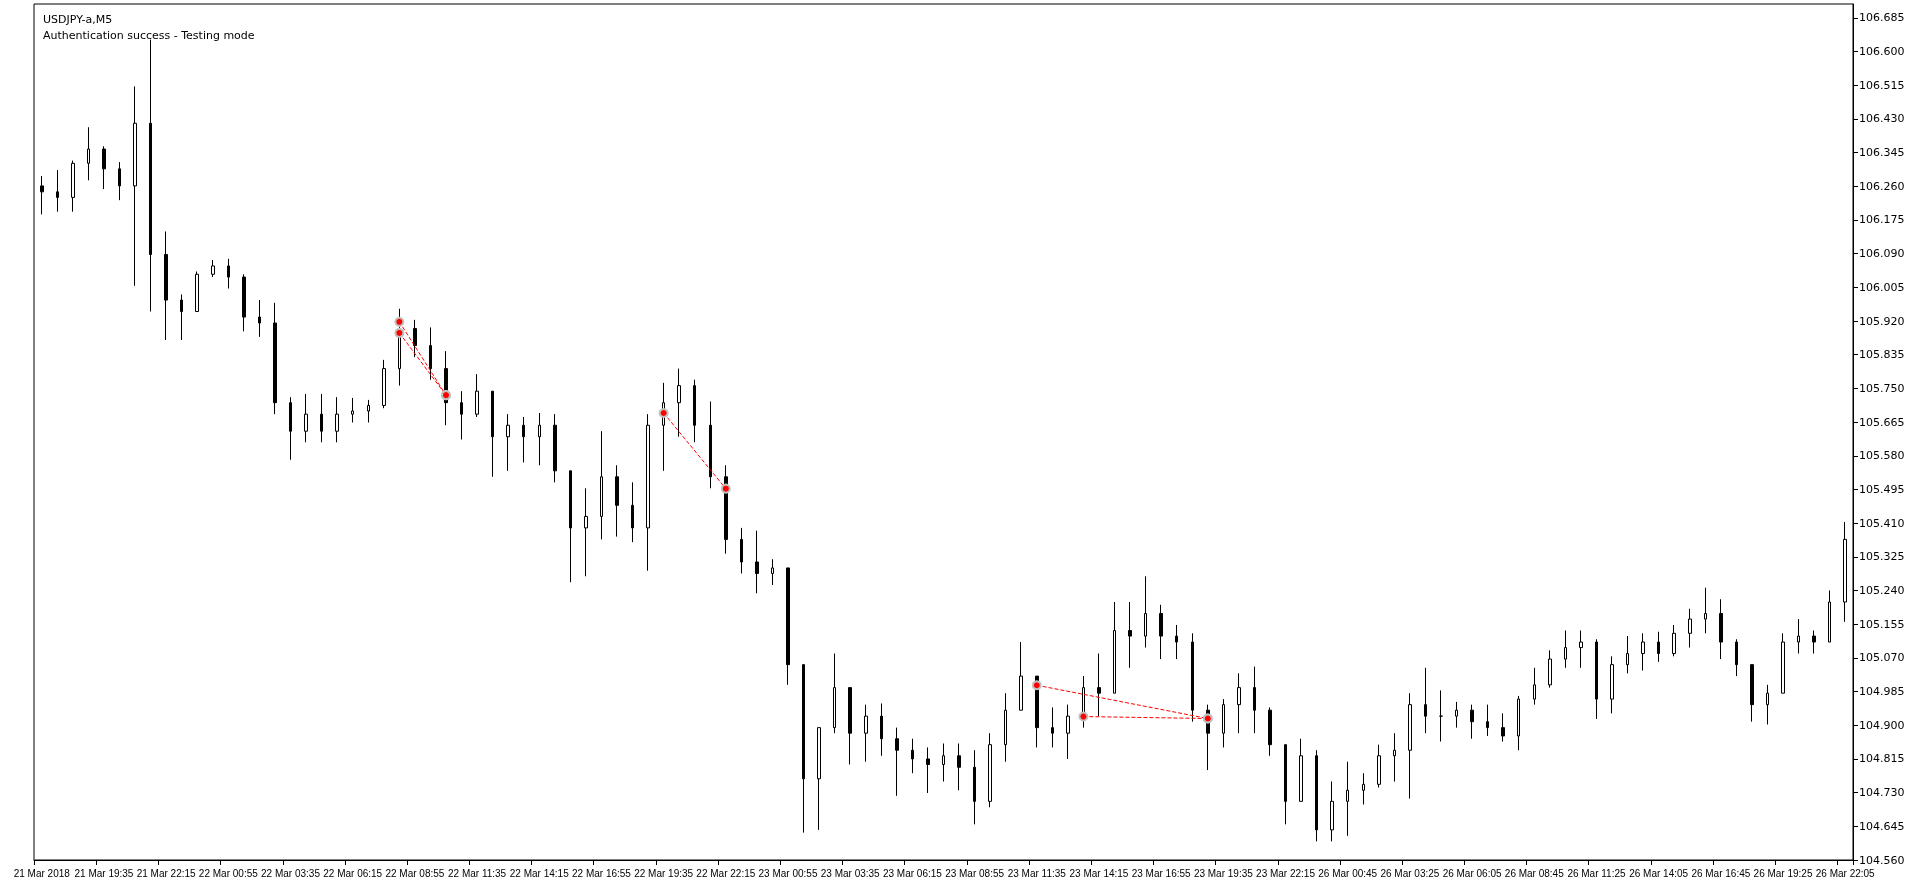 The width and height of the screenshot is (1915, 887). I want to click on y-tick-label: 105.920, so click(1882, 321).